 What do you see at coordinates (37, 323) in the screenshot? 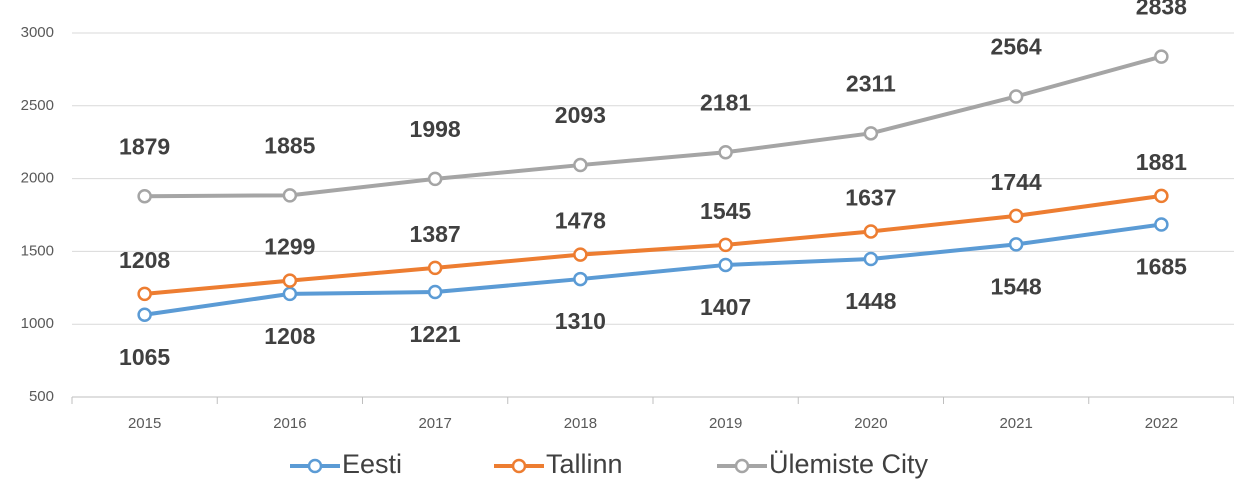
I see `y-tick-label: 1000` at bounding box center [37, 323].